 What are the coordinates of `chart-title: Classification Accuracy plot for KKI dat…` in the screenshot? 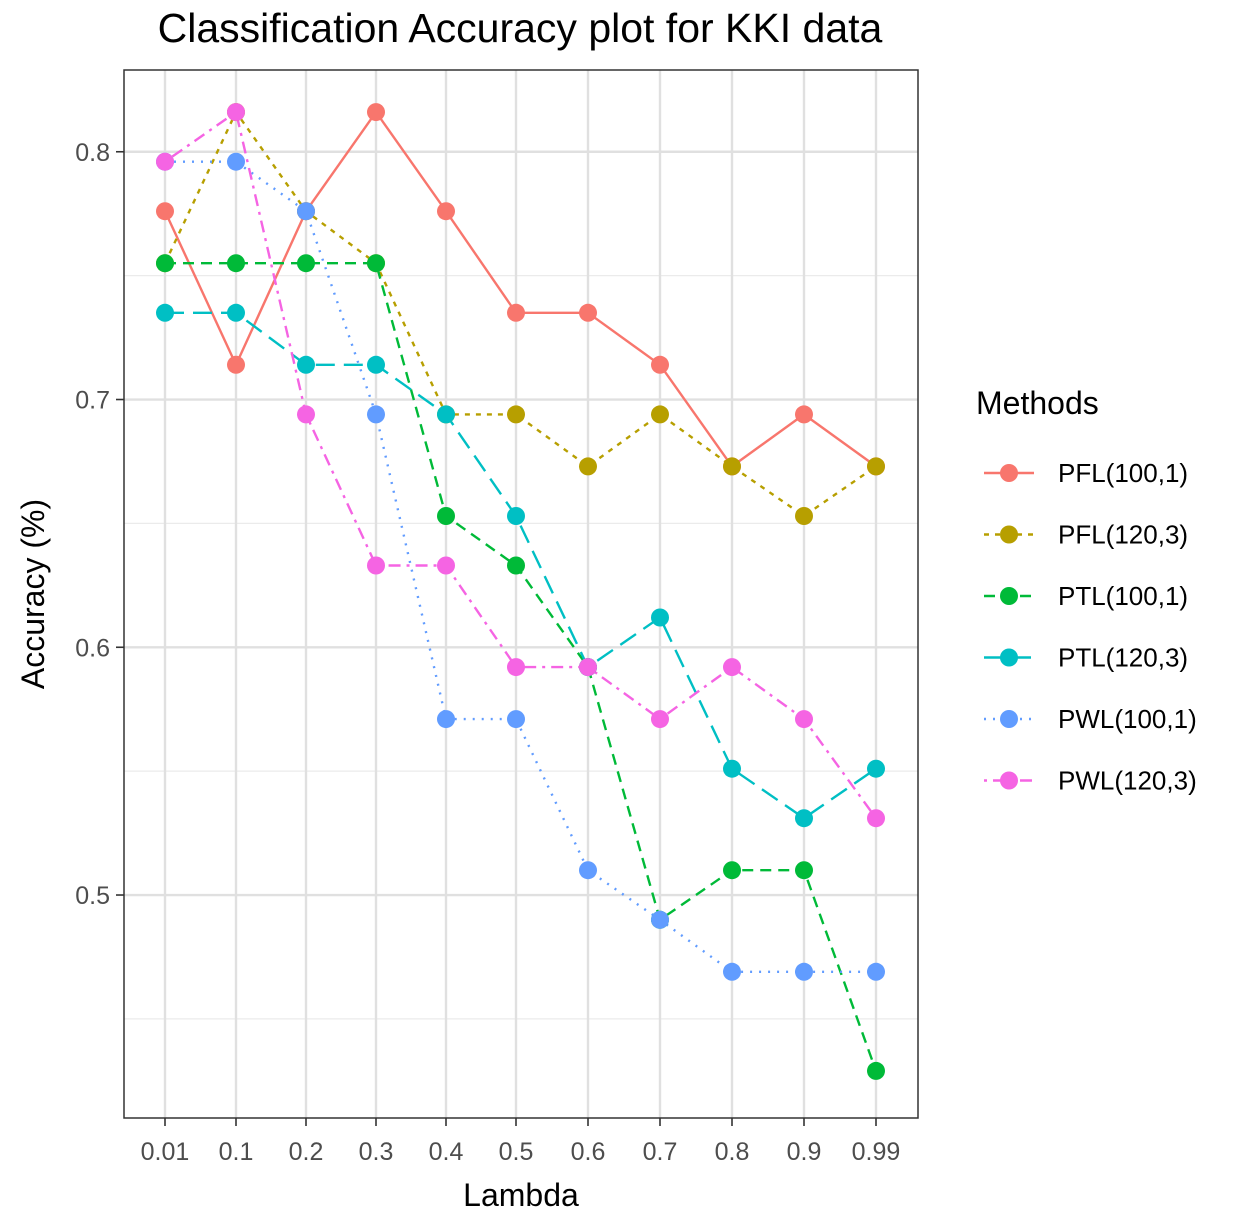 It's located at (520, 28).